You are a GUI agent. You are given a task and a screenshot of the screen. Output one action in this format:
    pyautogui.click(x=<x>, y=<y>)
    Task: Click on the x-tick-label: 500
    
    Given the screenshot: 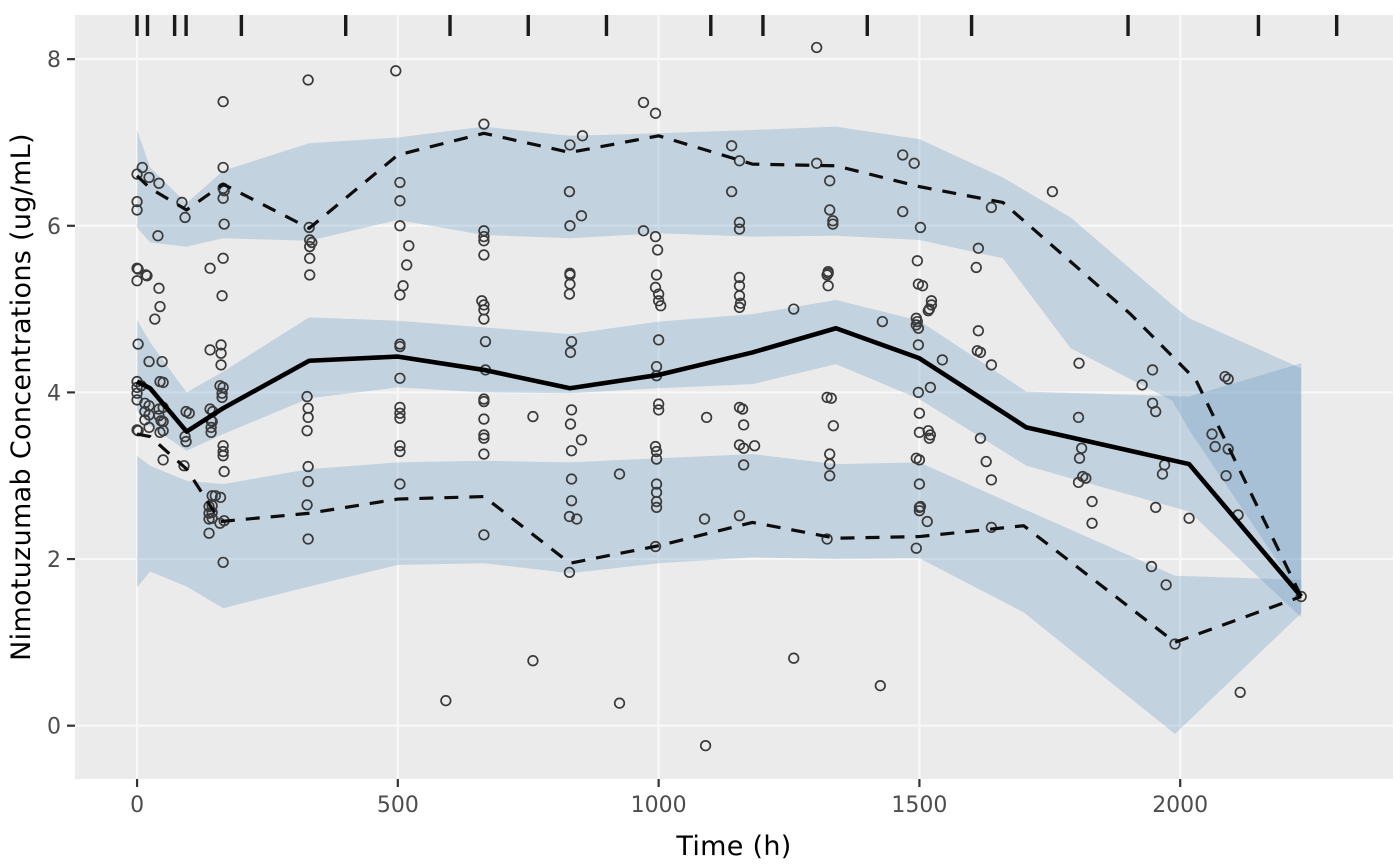 What is the action you would take?
    pyautogui.click(x=398, y=805)
    